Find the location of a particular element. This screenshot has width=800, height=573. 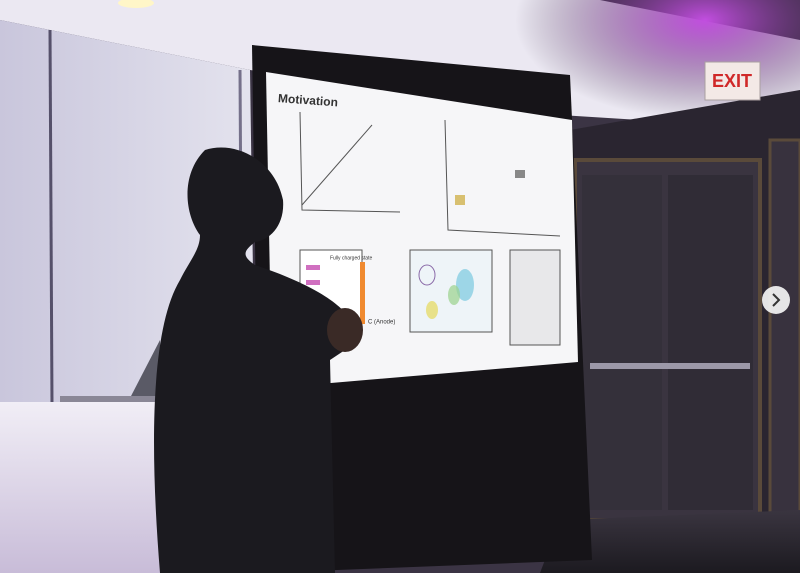

table-cloth is located at coordinates (87, 487).